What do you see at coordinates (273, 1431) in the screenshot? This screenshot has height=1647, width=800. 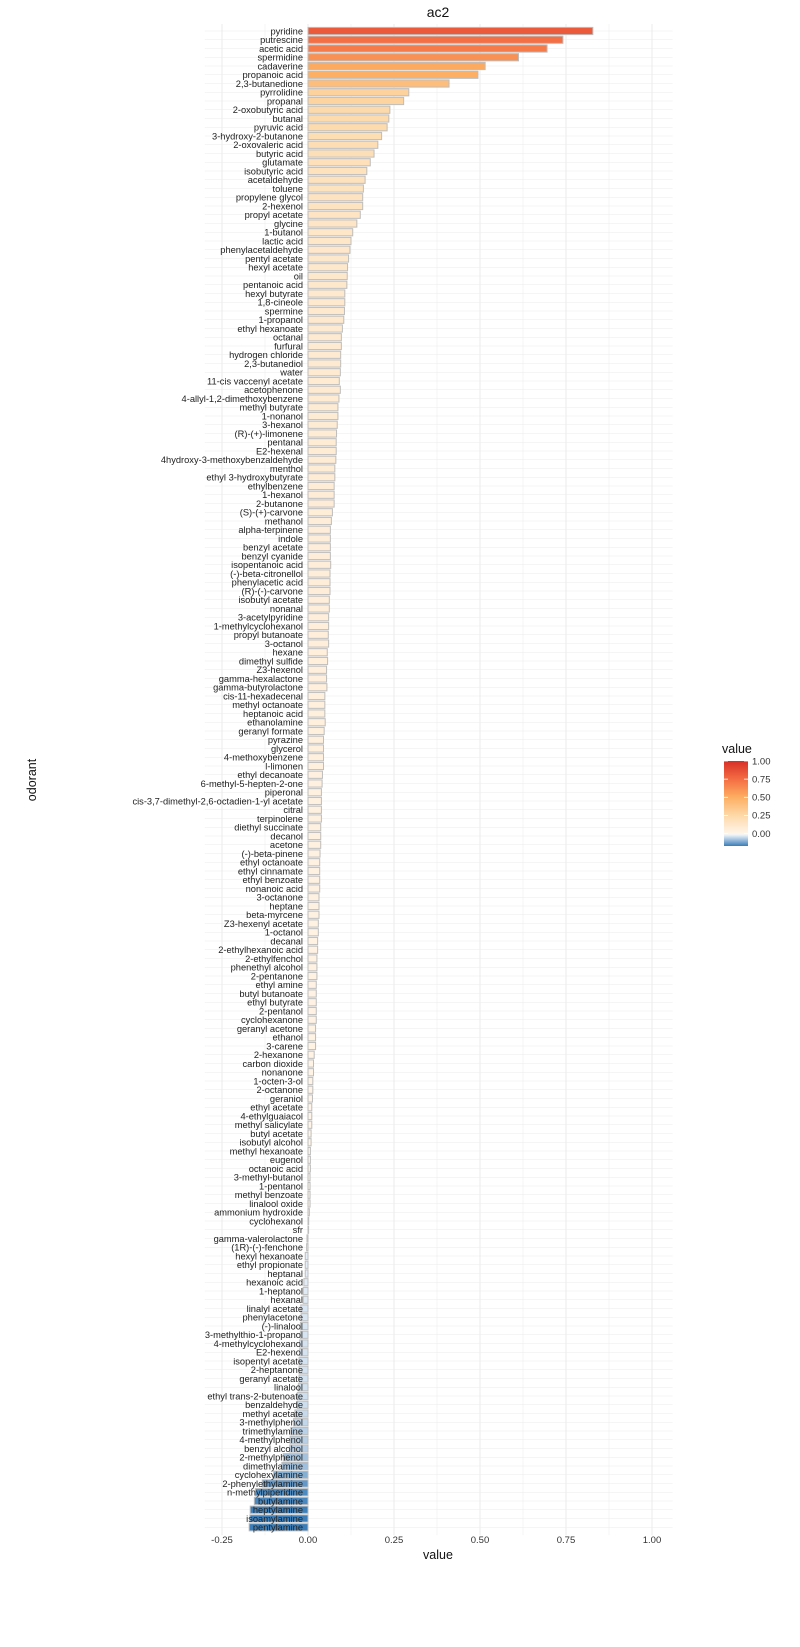 I see `category-label: trimethylamine` at bounding box center [273, 1431].